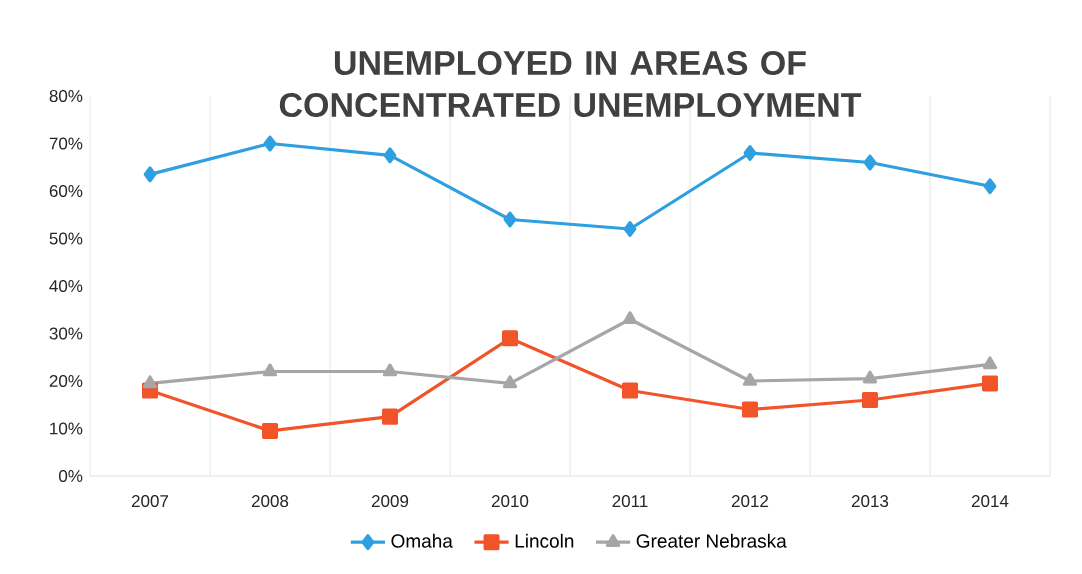 This screenshot has width=1082, height=574. I want to click on y-tick-label: 60%, so click(66, 191).